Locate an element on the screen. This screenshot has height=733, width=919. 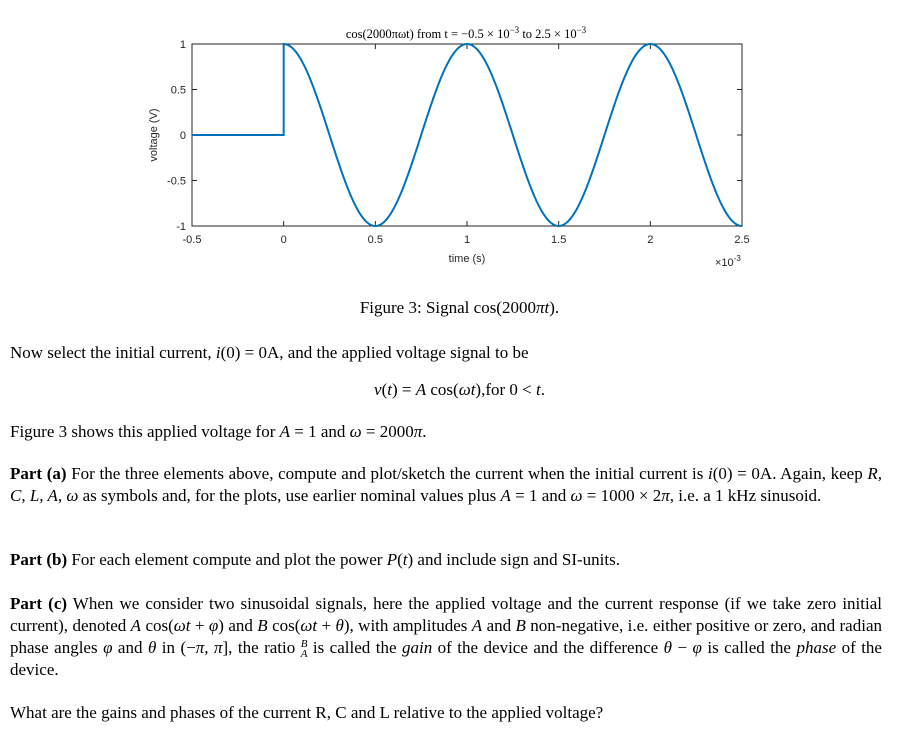
x-tick-label: 1.5 is located at coordinates (558, 240).